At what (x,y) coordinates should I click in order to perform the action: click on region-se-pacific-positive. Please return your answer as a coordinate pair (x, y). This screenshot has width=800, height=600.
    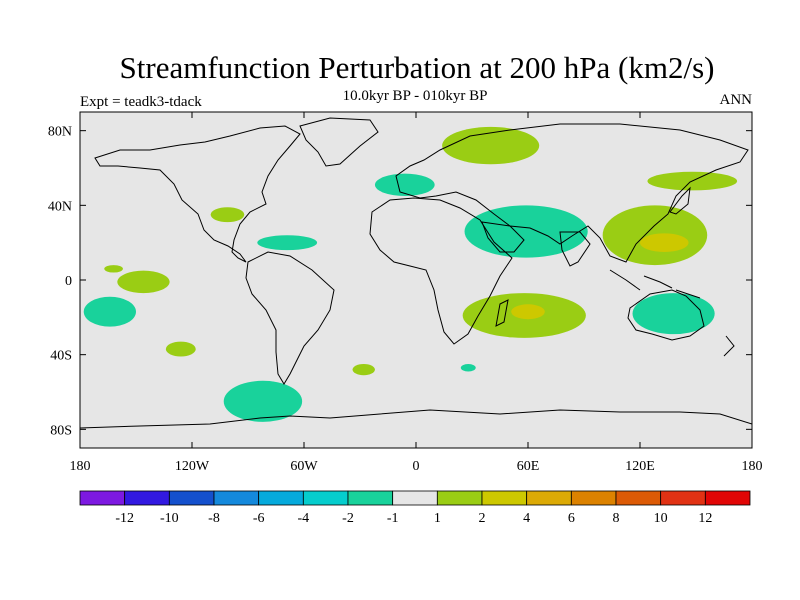
    Looking at the image, I should click on (180, 349).